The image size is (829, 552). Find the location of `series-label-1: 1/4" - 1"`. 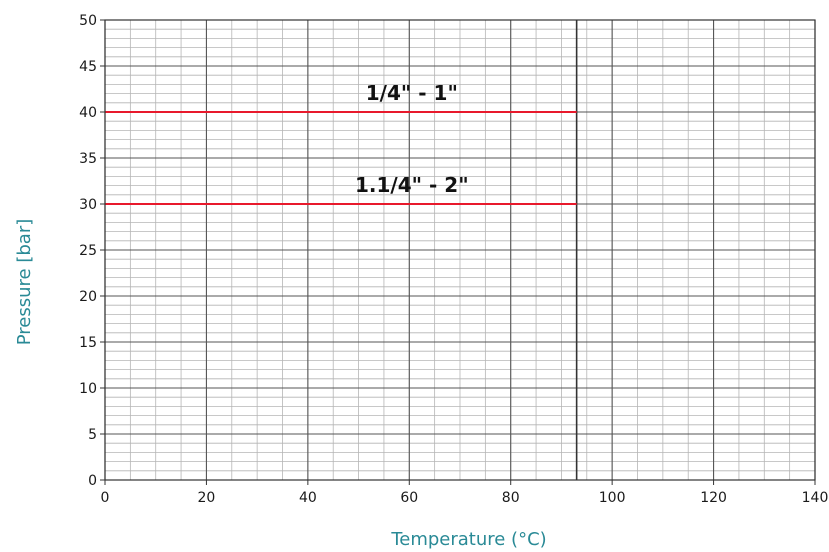

series-label-1: 1/4" - 1" is located at coordinates (412, 93).